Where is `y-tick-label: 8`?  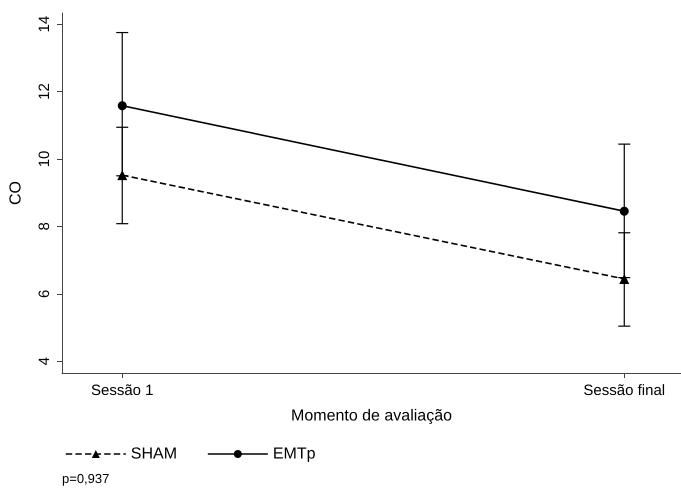 y-tick-label: 8 is located at coordinates (44, 226).